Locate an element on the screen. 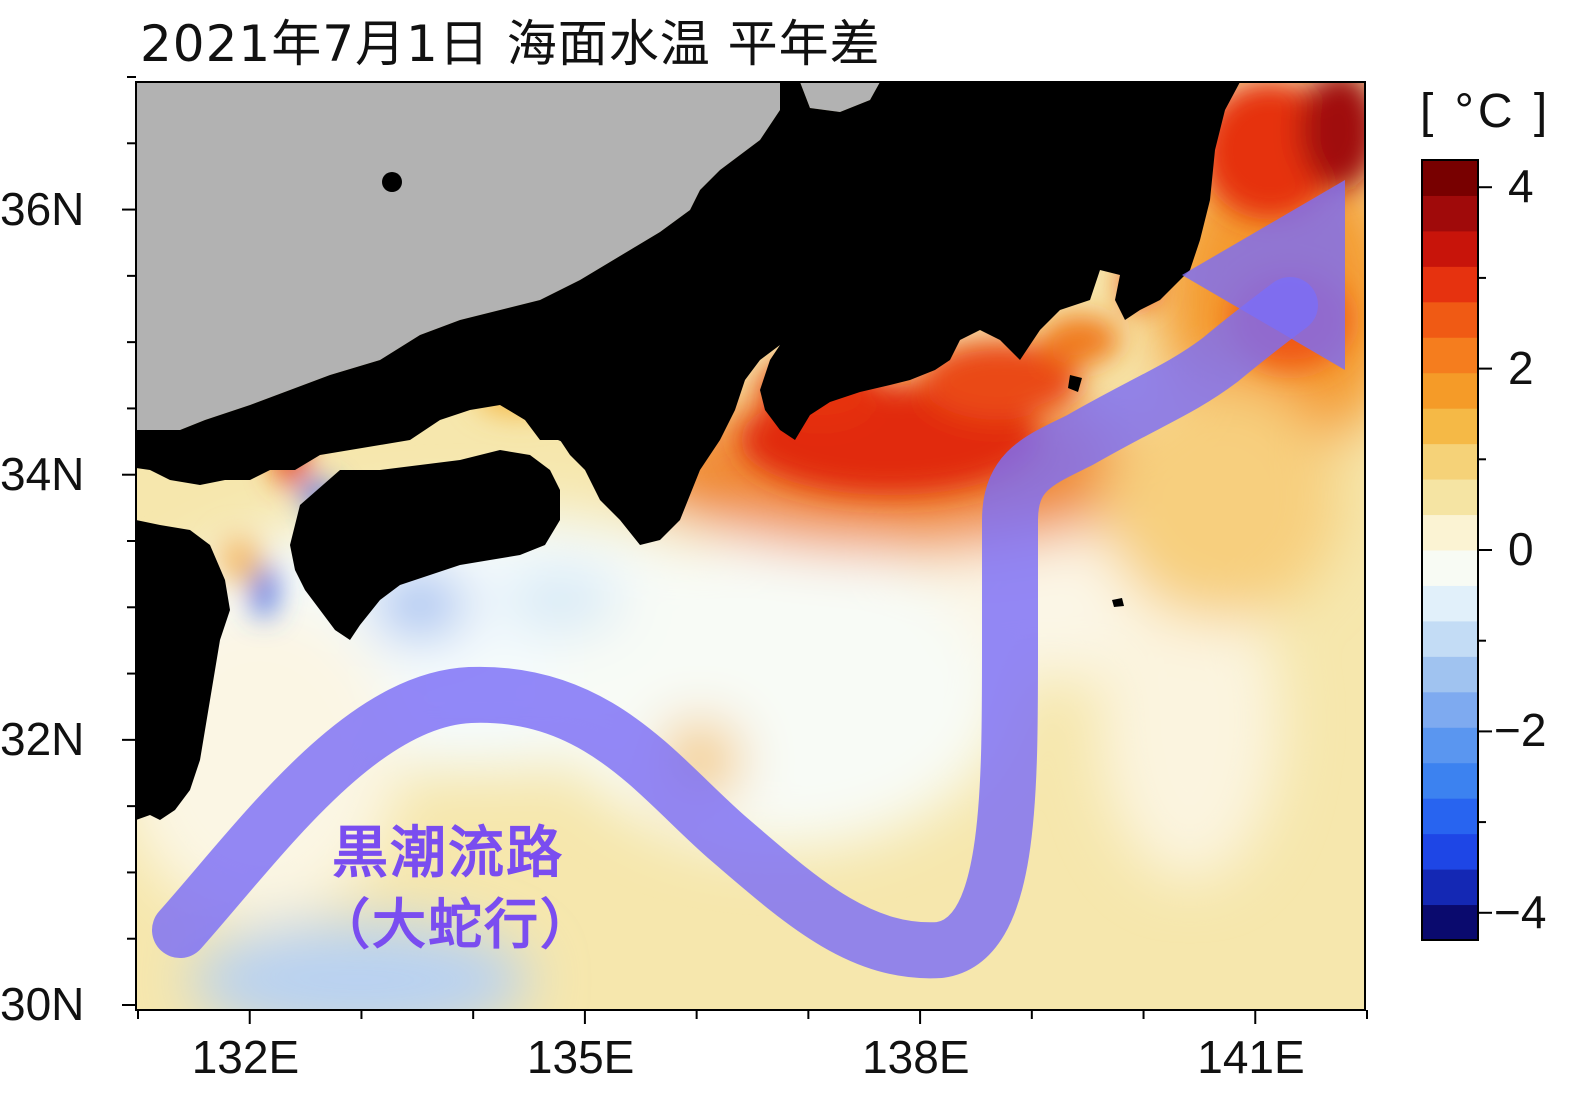 The height and width of the screenshot is (1101, 1571). colorbar-tick-label: −4 is located at coordinates (1520, 911).